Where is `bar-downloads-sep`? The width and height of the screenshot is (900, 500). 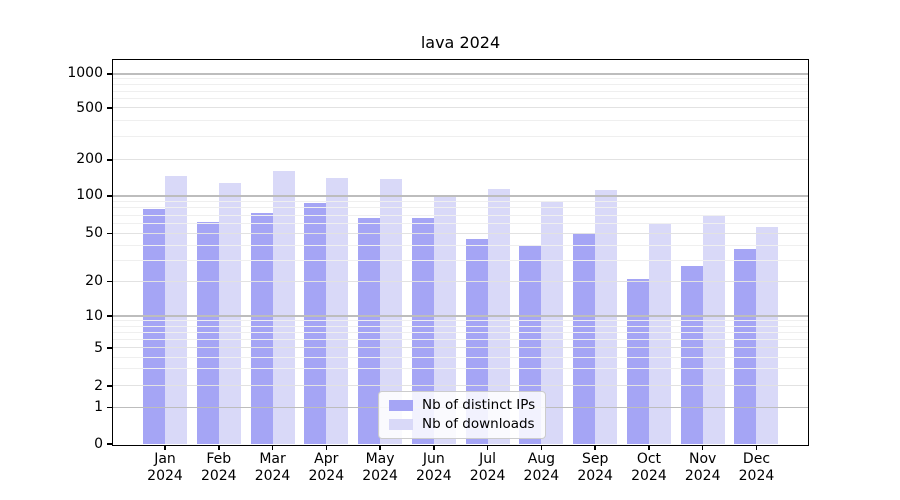 bar-downloads-sep is located at coordinates (606, 317).